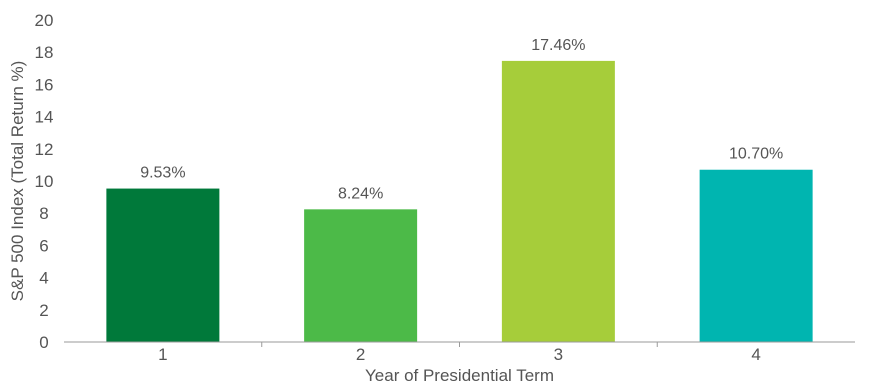 This screenshot has height=385, width=869. I want to click on x-tick-label: 3, so click(558, 354).